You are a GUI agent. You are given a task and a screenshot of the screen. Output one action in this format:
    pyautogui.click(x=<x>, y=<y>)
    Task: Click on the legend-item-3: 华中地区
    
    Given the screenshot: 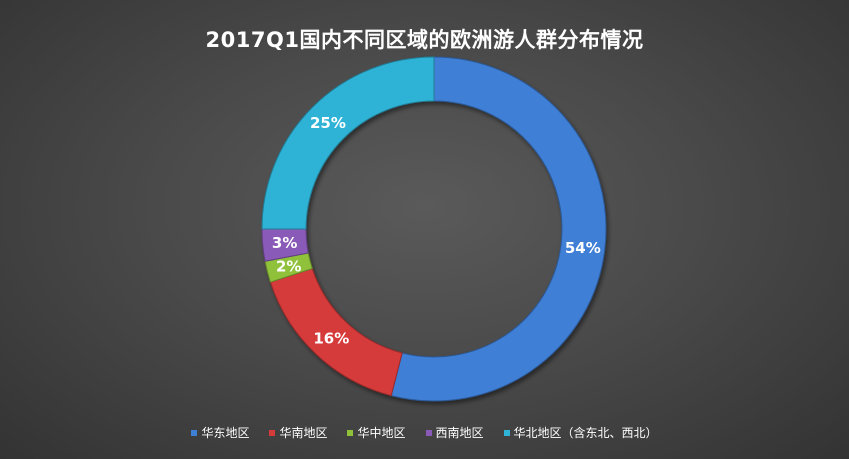 What is the action you would take?
    pyautogui.click(x=376, y=432)
    